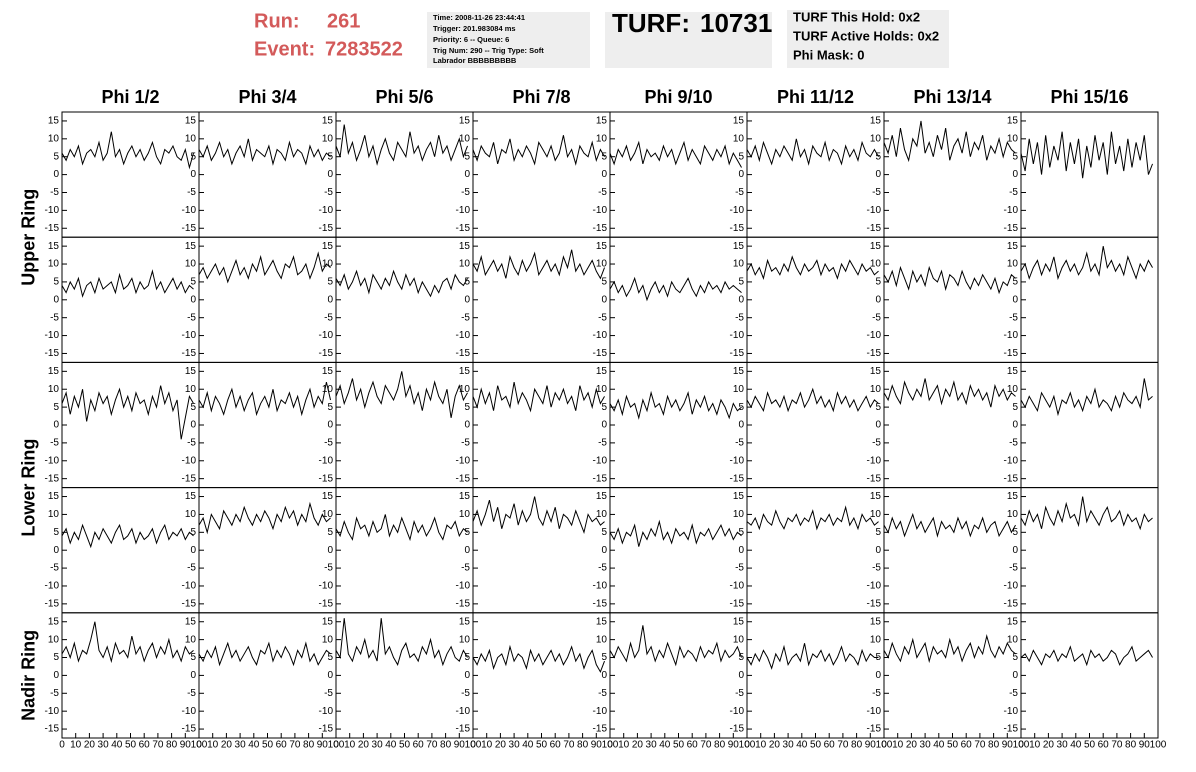 Image resolution: width=1196 pixels, height=772 pixels. I want to click on turf-line: Phi Mask: 0, so click(829, 54).